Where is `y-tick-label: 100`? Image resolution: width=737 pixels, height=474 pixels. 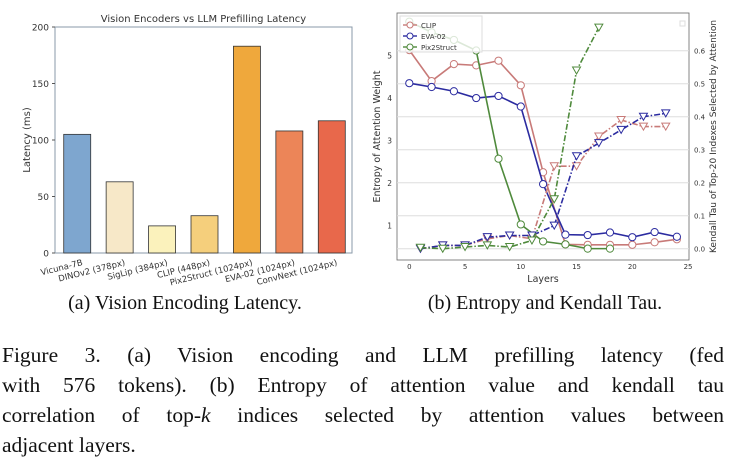 y-tick-label: 100 is located at coordinates (40, 142).